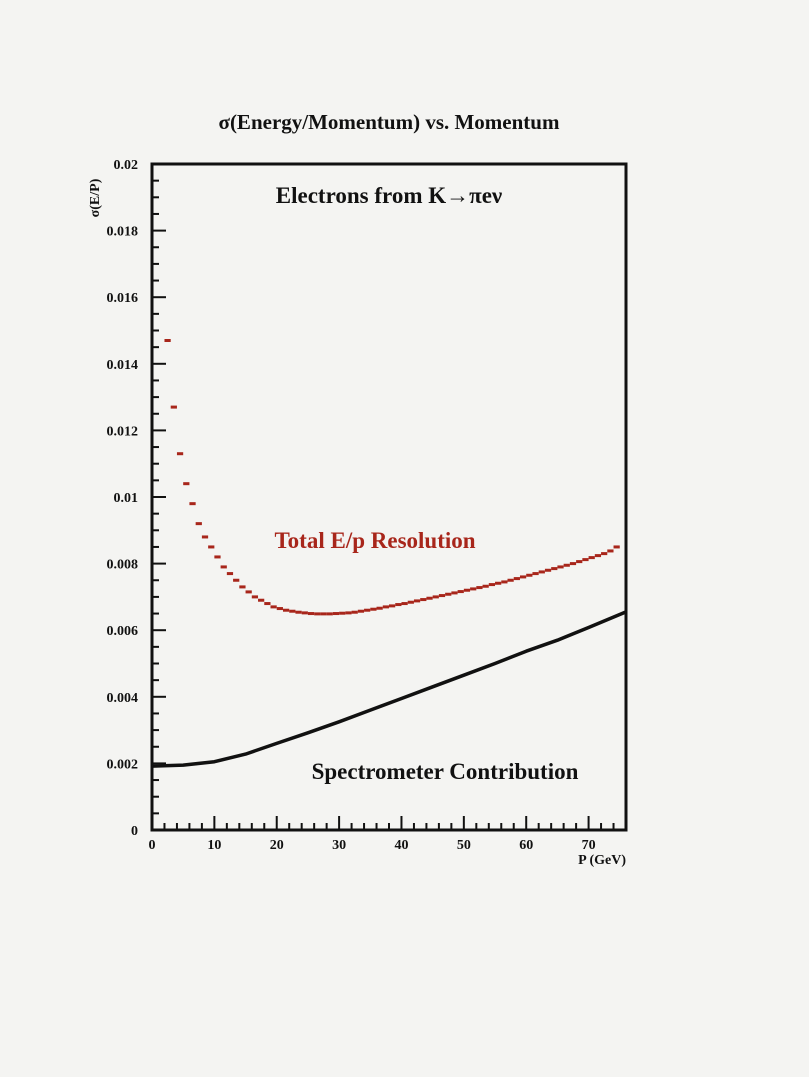  Describe the element at coordinates (372, 845) in the screenshot. I see `x-tick-labels: 0 10 20 30 40 50 60 70` at that location.